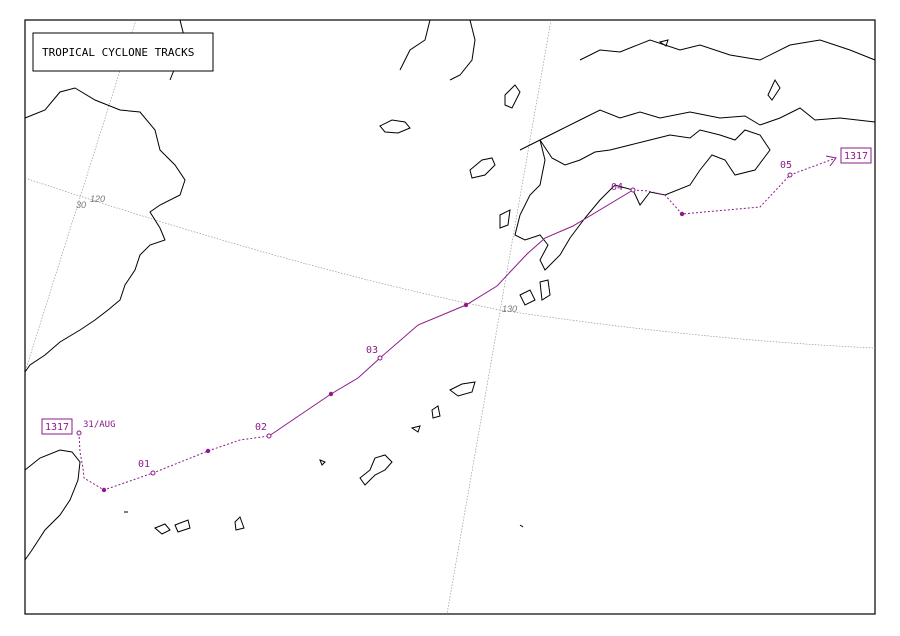 The image size is (900, 636). Describe the element at coordinates (174, 461) in the screenshot. I see `track-segment-weak-start` at that location.